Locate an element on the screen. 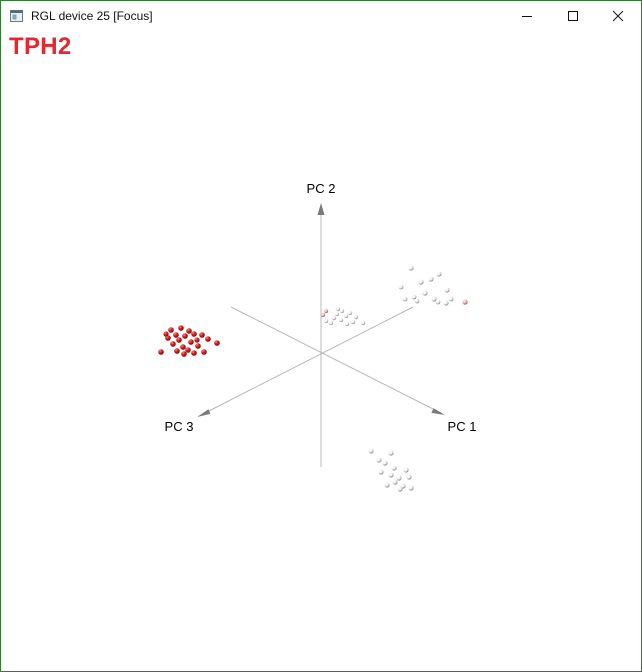 The image size is (642, 672). pc1-axis-arrow is located at coordinates (438, 411).